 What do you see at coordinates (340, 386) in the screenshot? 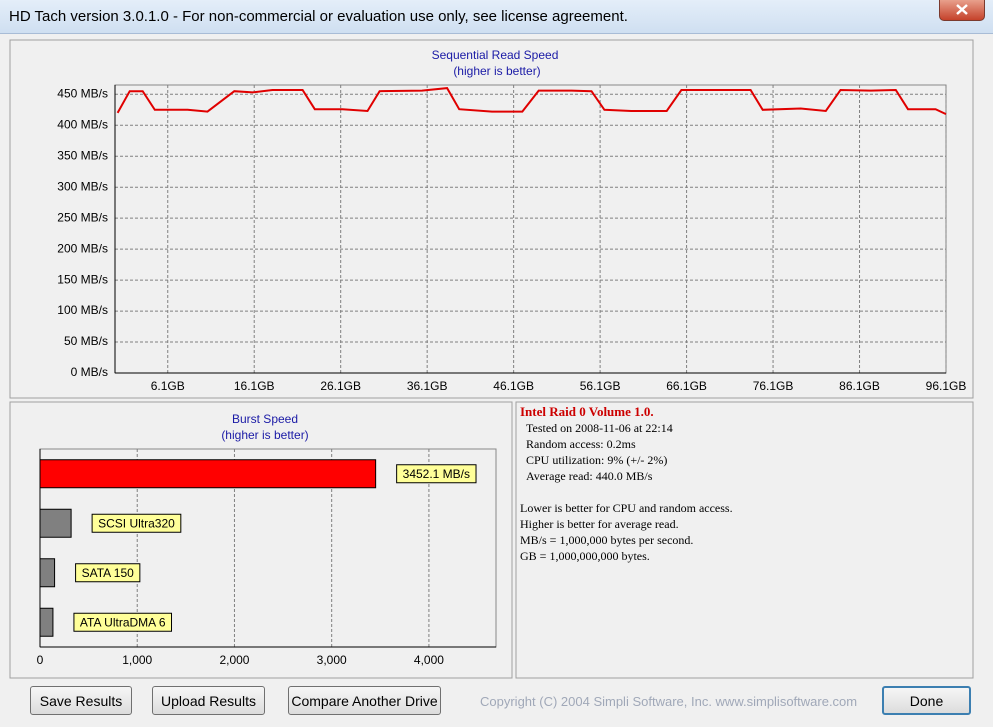
I see `x-tick-label: 26.1GB` at bounding box center [340, 386].